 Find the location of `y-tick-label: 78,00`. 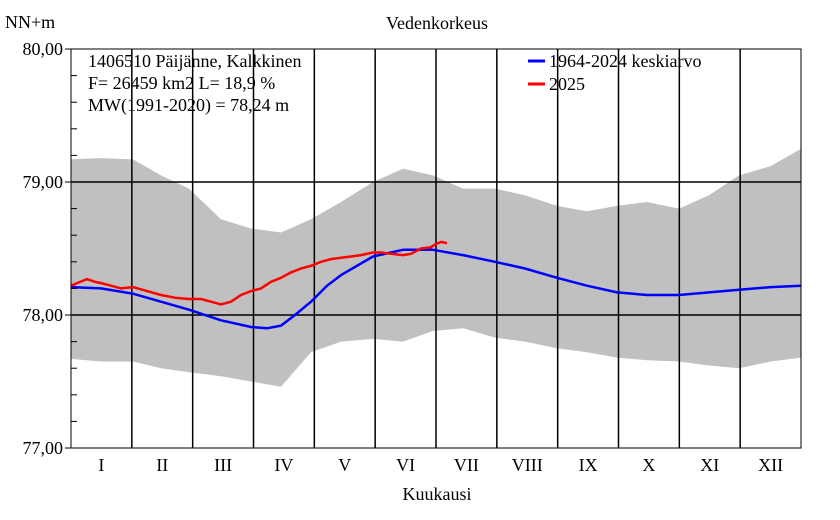

y-tick-label: 78,00 is located at coordinates (43, 315).